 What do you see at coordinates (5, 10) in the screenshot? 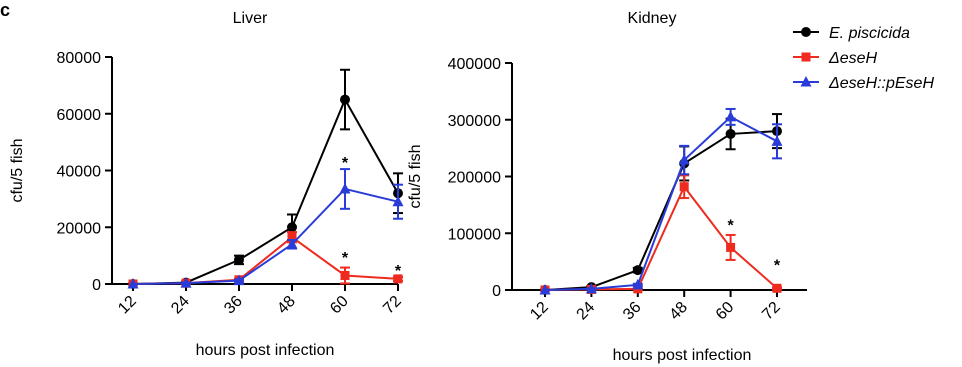
I see `panel-label: c` at bounding box center [5, 10].